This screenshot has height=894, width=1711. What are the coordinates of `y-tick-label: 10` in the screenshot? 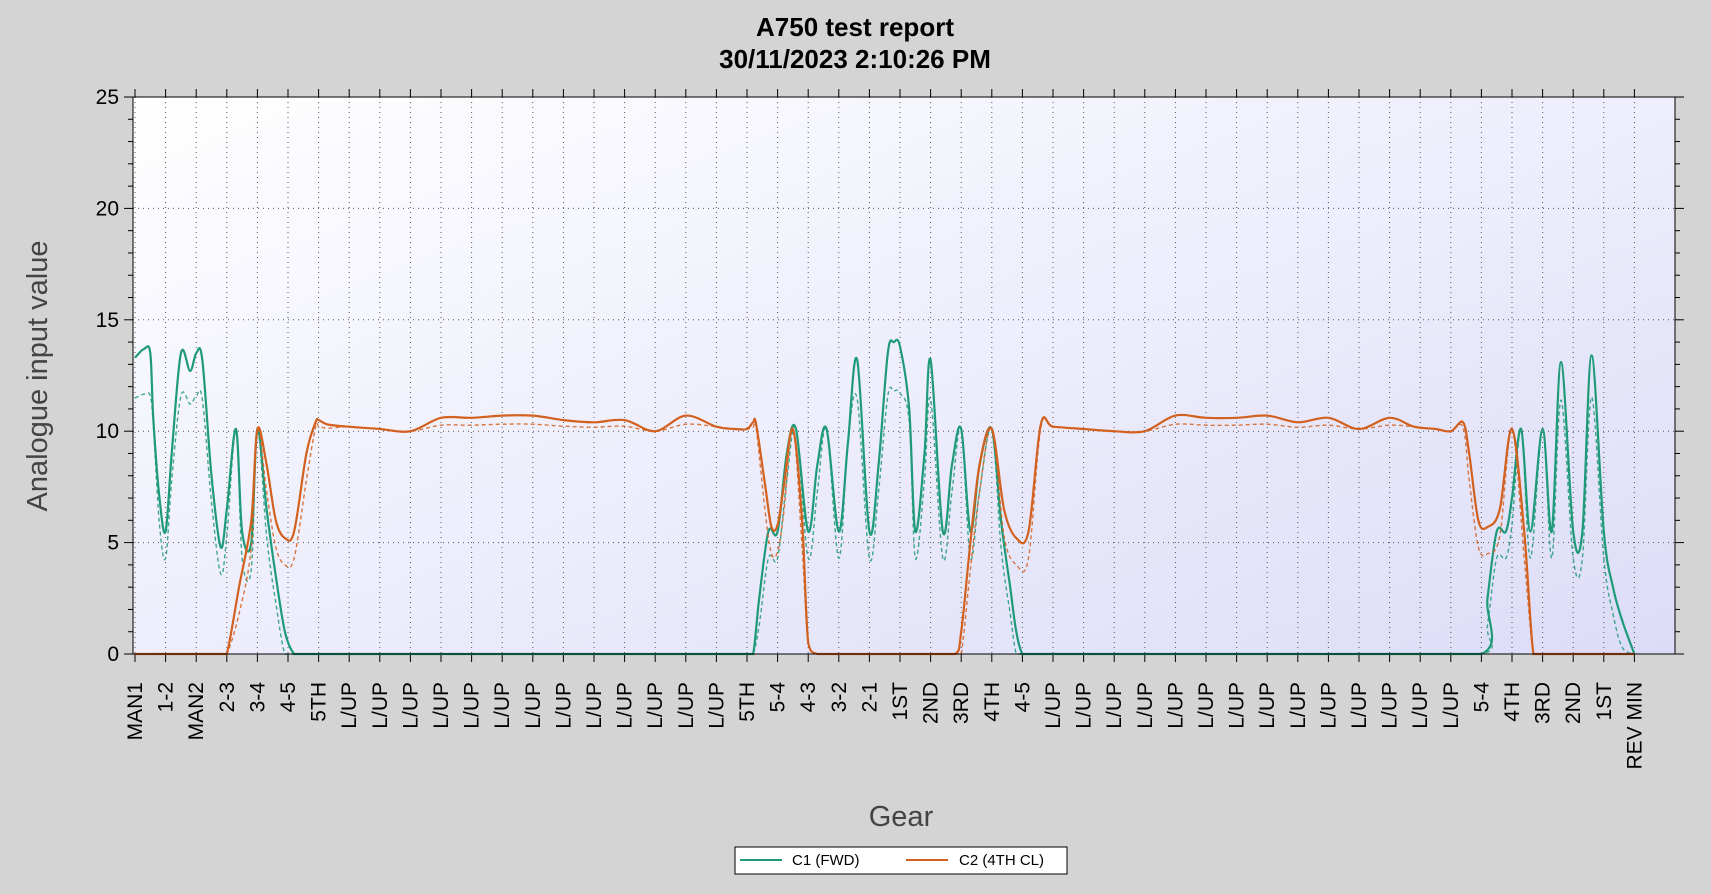 It's located at (107, 431).